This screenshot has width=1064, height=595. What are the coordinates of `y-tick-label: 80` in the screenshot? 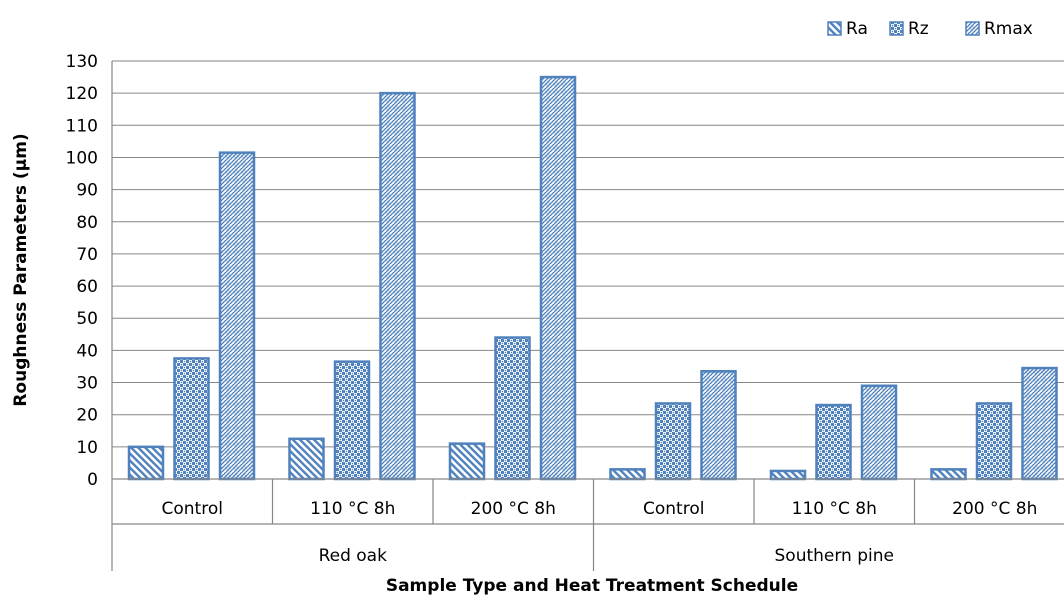 It's located at (87, 223).